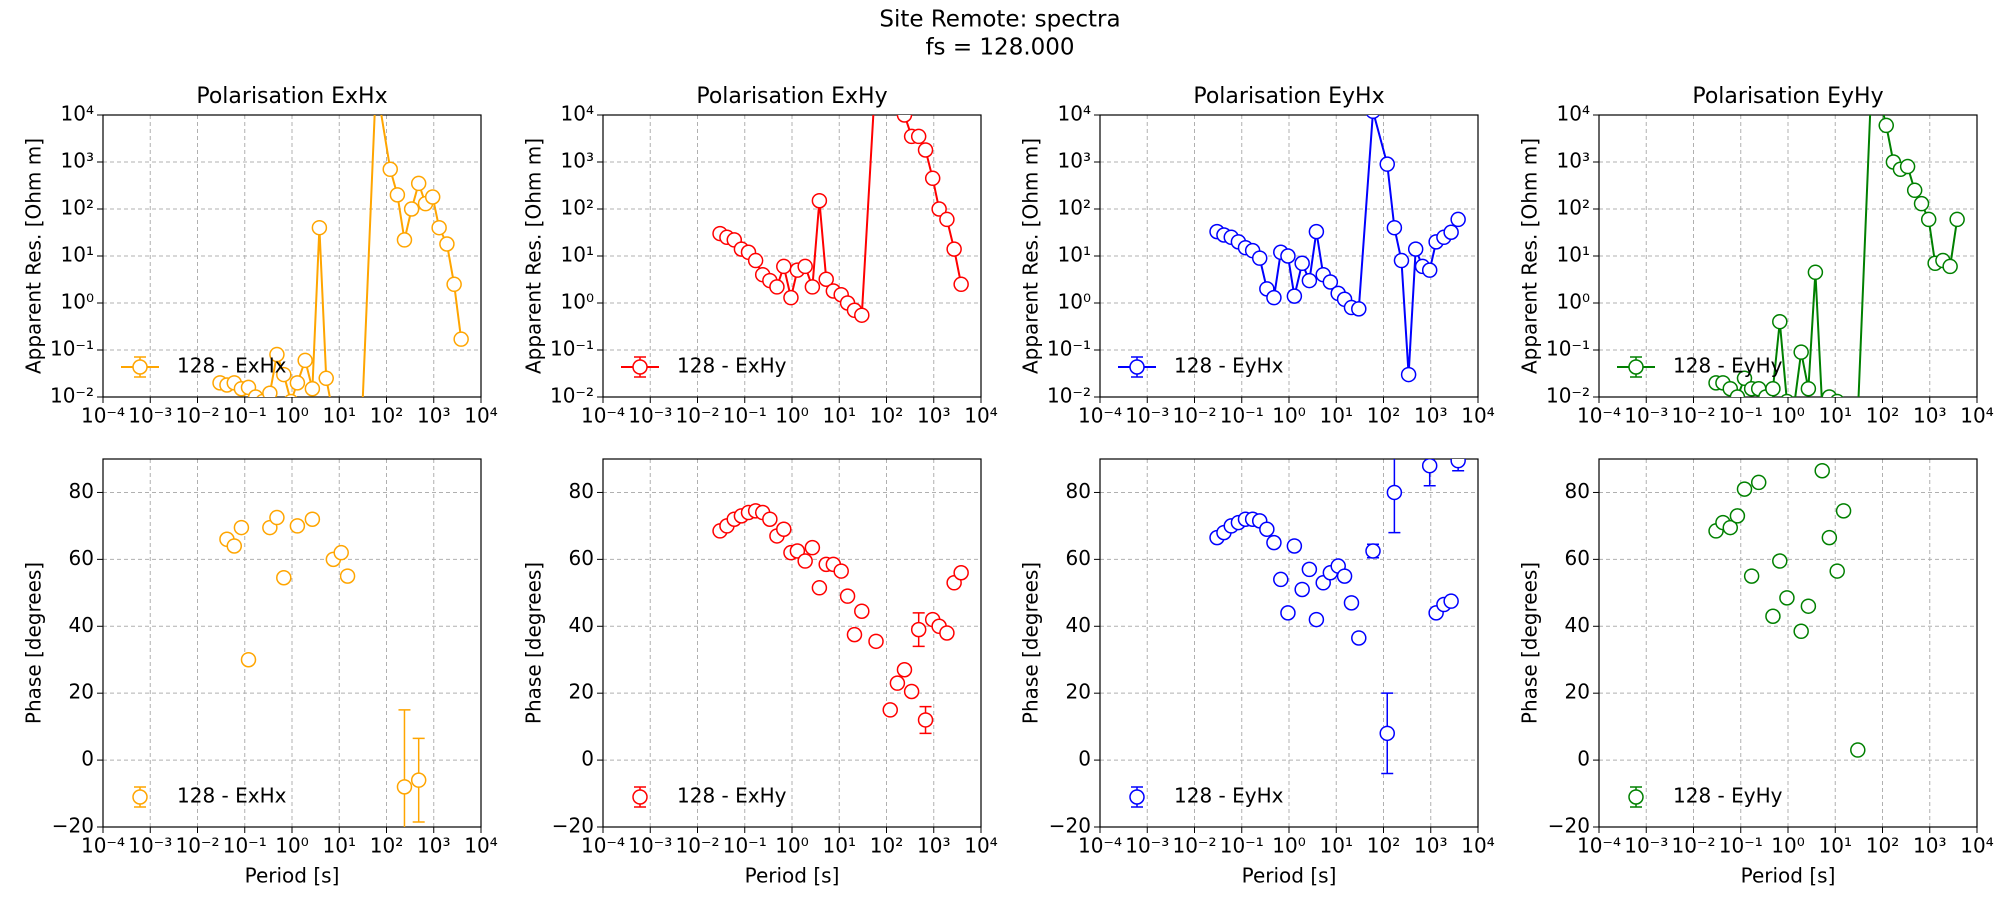 The height and width of the screenshot is (900, 2000). What do you see at coordinates (81, 692) in the screenshot?
I see `y-tick-label: 20` at bounding box center [81, 692].